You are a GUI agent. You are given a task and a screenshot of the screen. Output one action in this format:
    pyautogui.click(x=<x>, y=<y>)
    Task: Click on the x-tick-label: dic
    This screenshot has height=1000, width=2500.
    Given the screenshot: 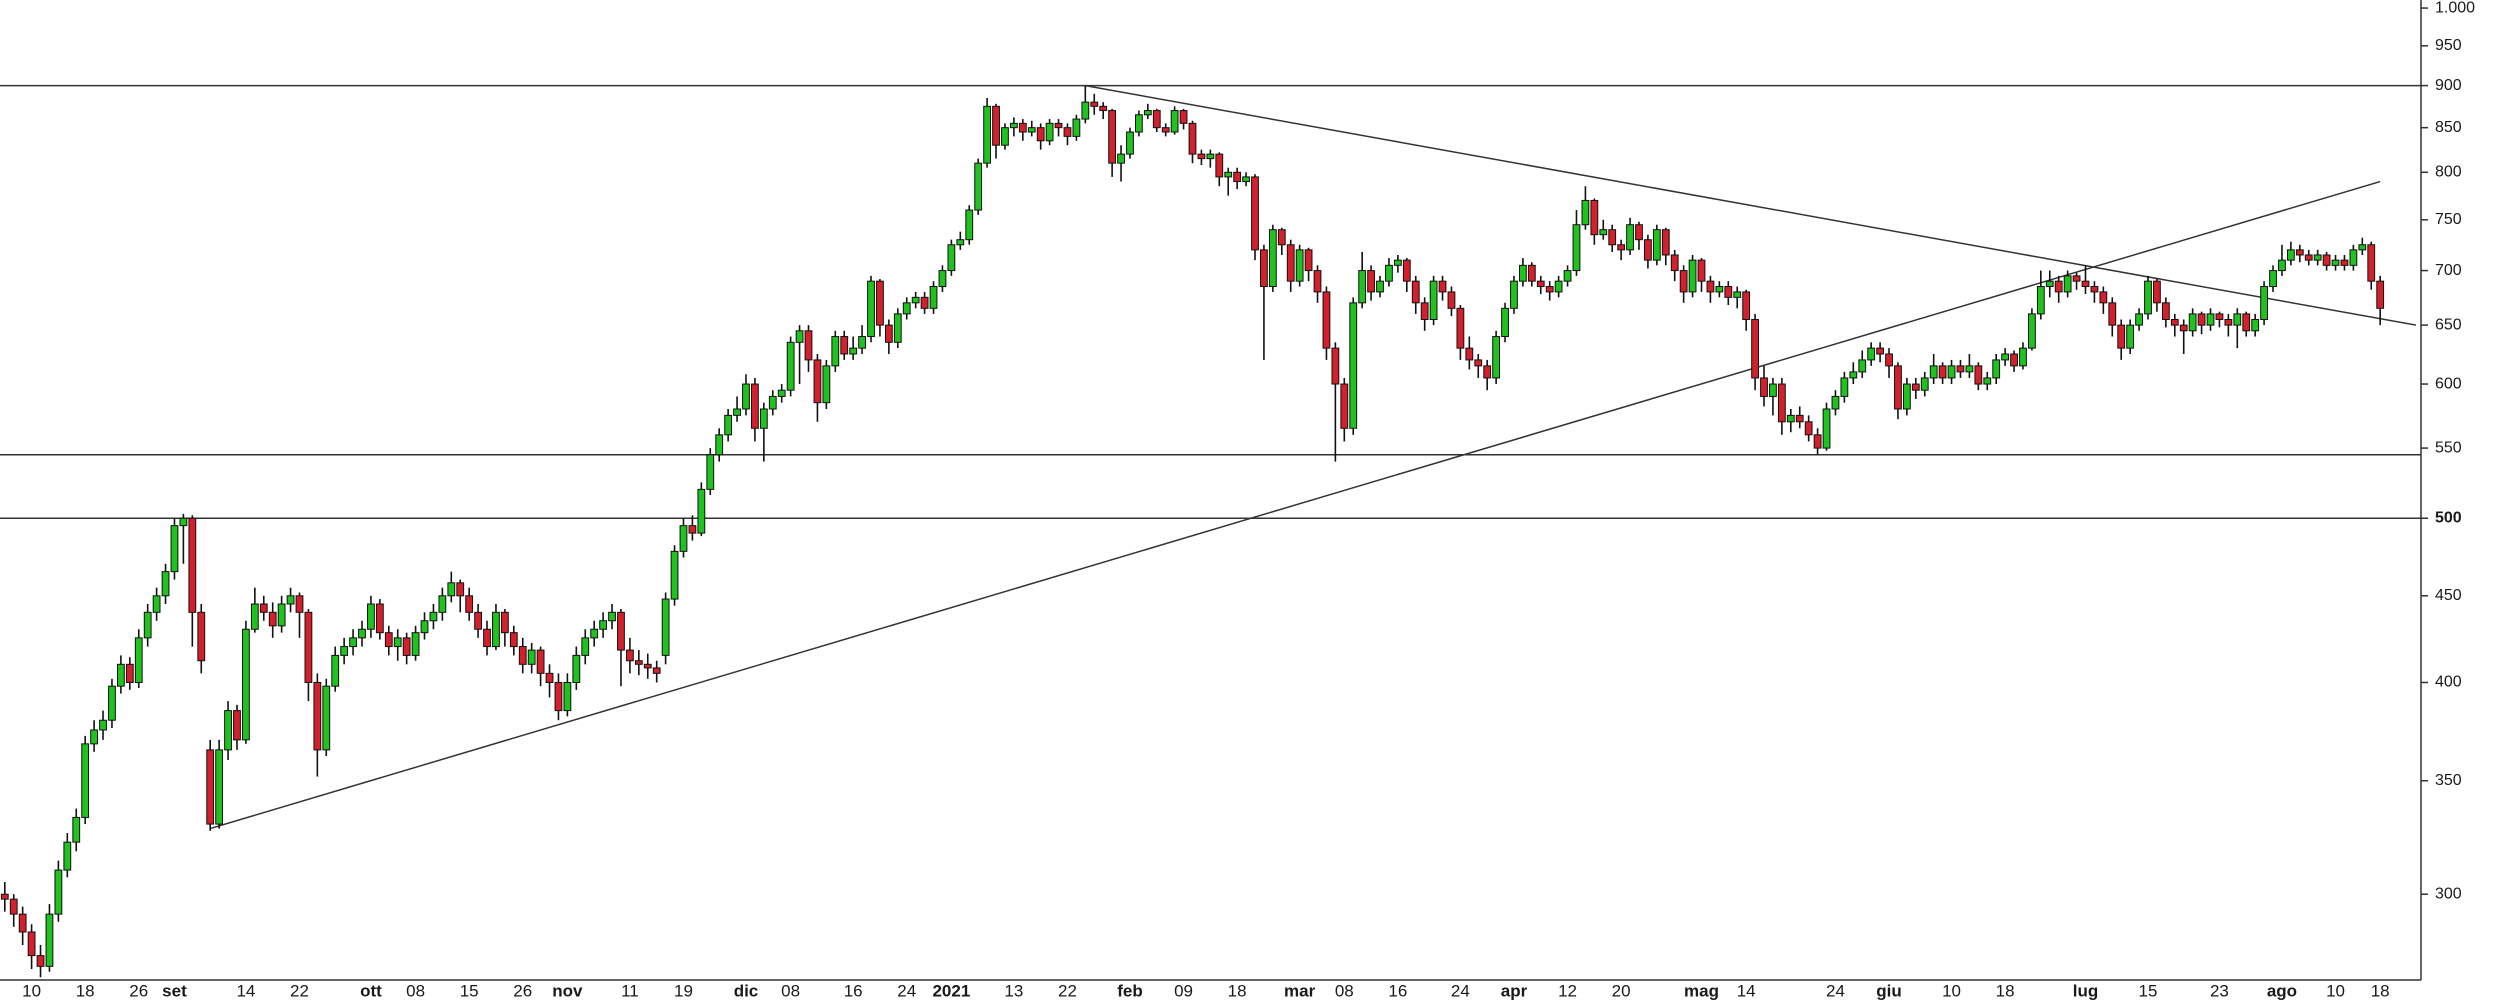 What is the action you would take?
    pyautogui.click(x=746, y=990)
    